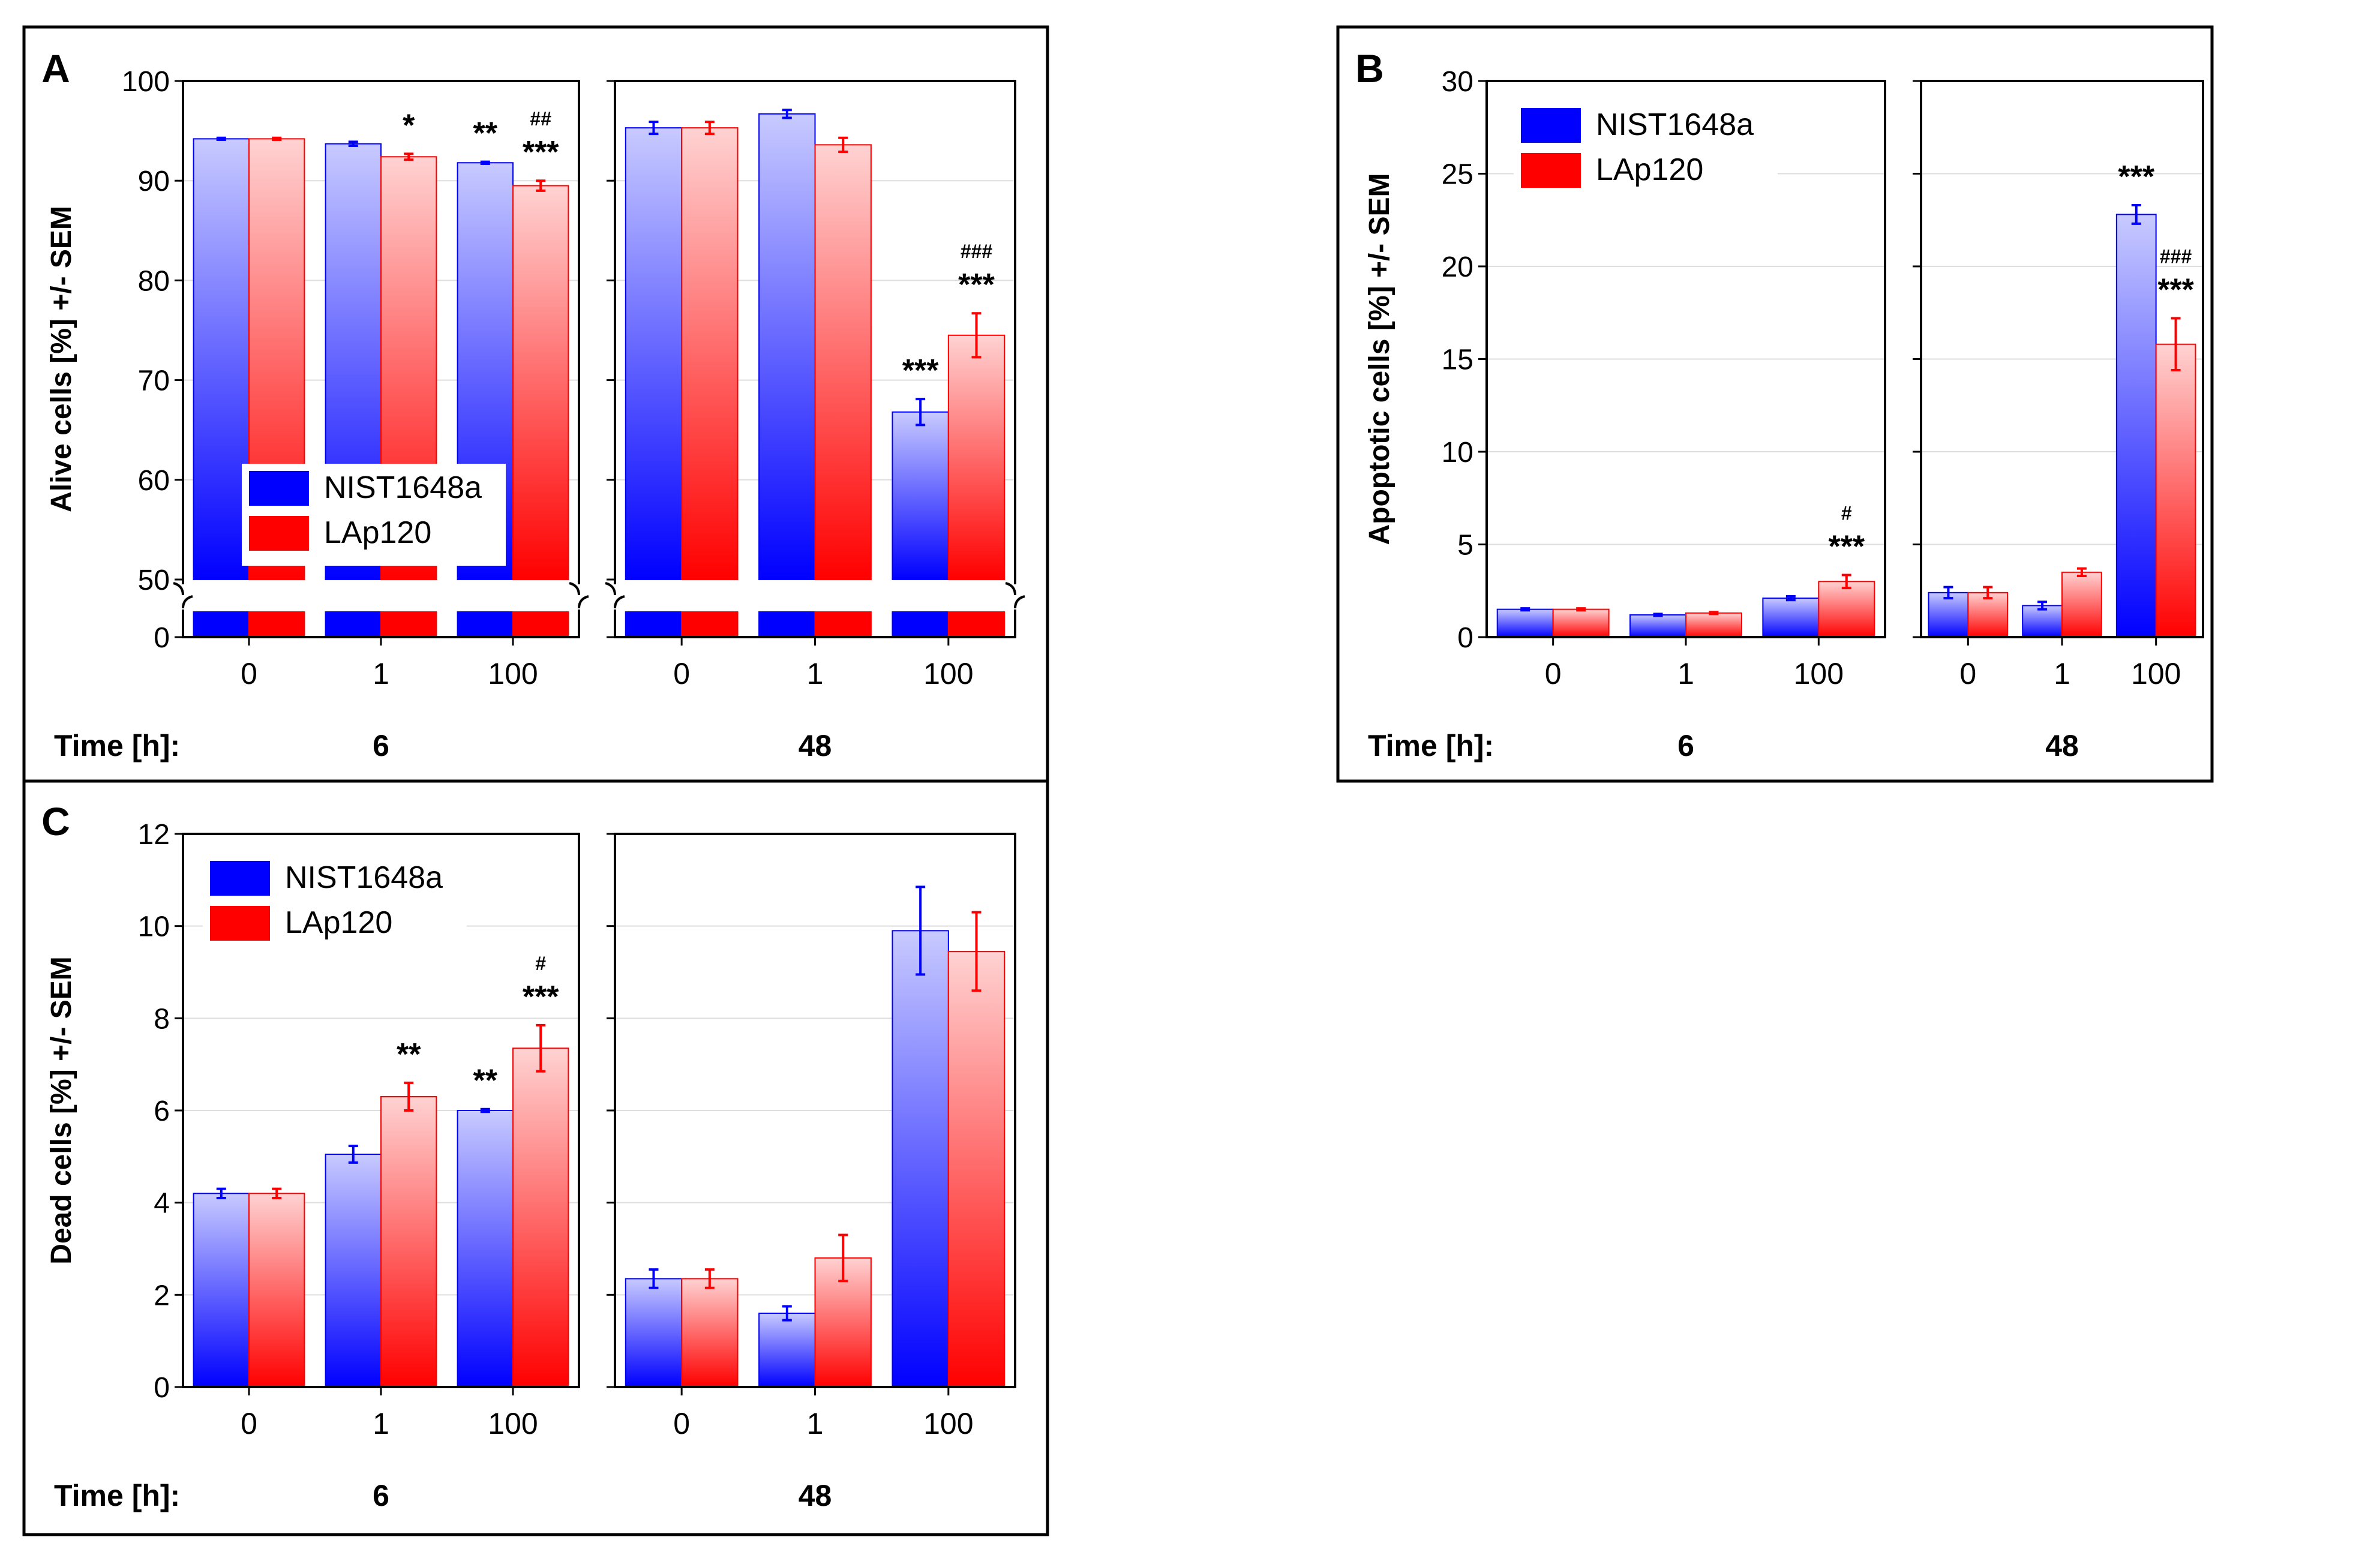 The height and width of the screenshot is (1558, 2380). What do you see at coordinates (162, 1204) in the screenshot?
I see `y-tick-label: 4` at bounding box center [162, 1204].